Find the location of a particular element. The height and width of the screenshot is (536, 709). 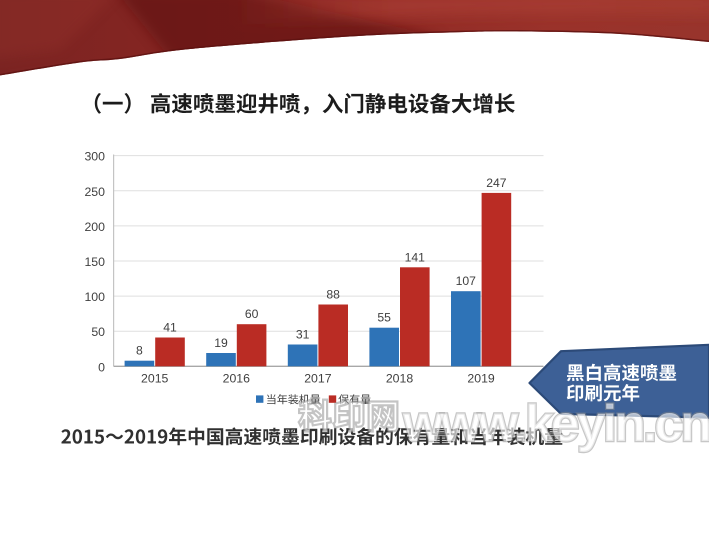

svg-text: 2016 is located at coordinates (237, 378).